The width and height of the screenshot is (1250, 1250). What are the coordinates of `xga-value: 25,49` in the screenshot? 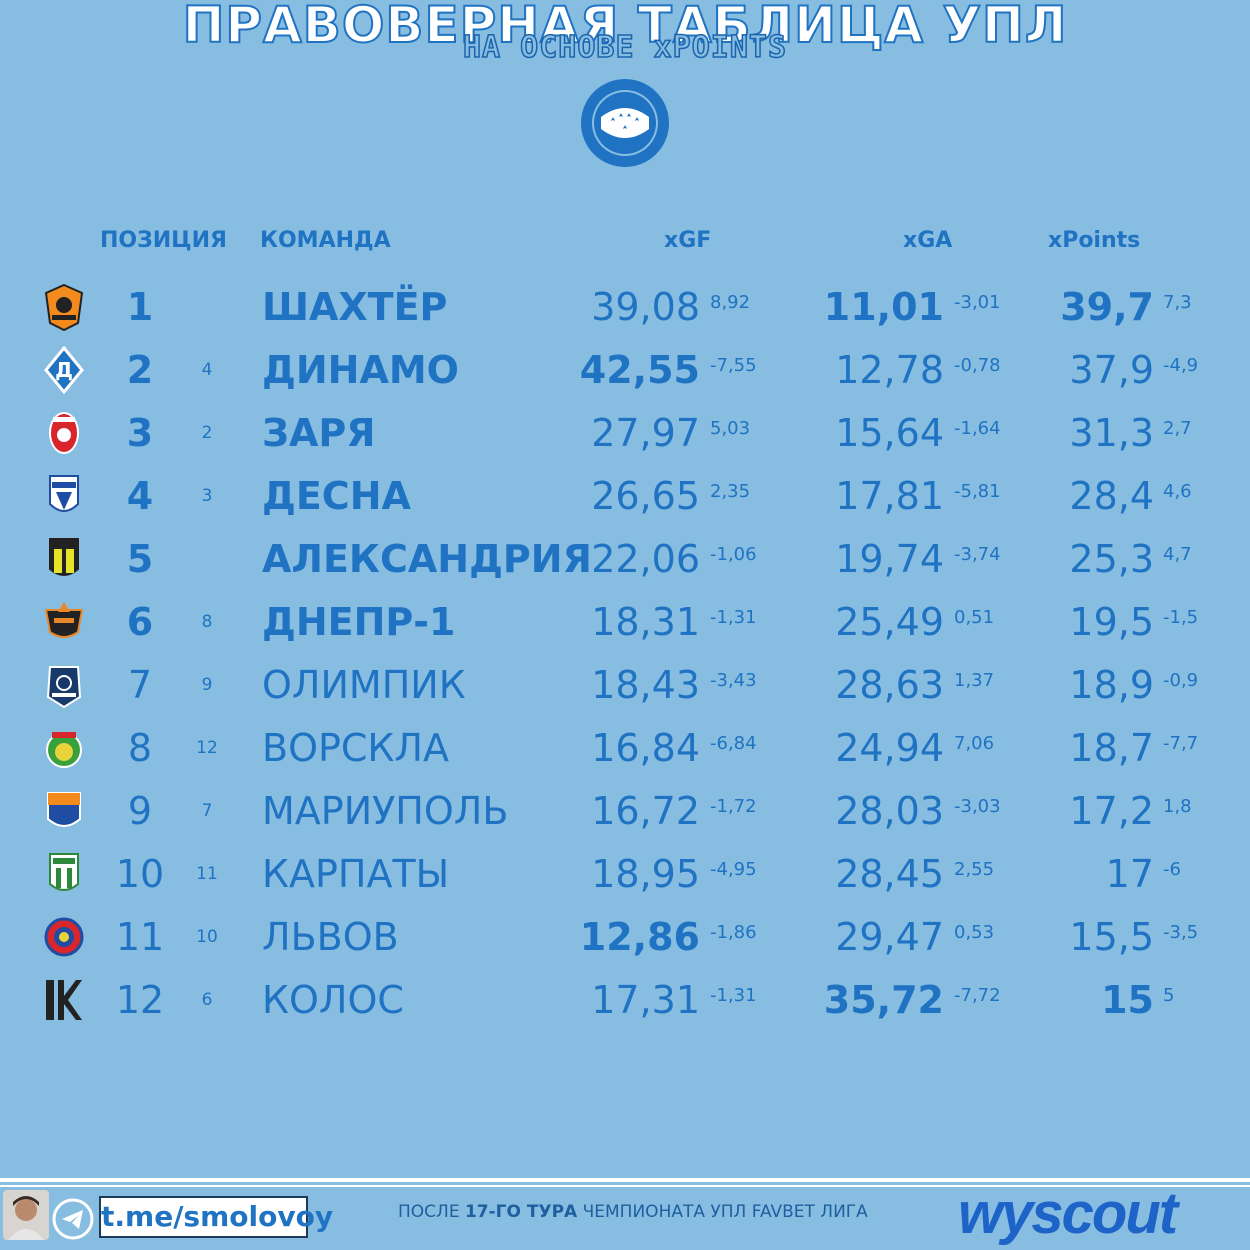 It's located at (889, 622).